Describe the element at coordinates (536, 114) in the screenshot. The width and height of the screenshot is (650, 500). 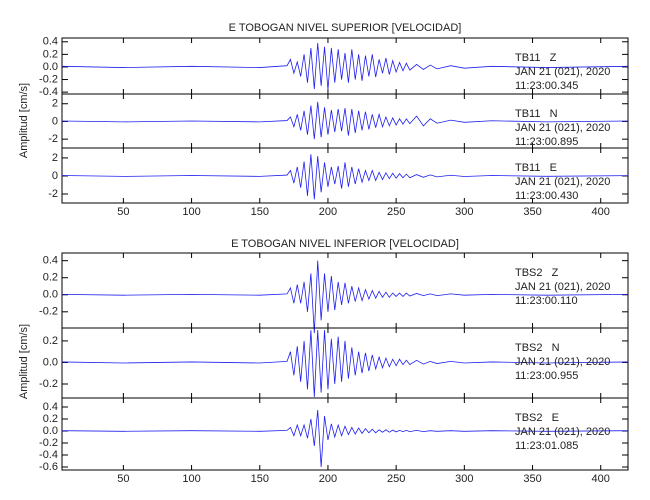
I see `trace-annotation: TB11 N` at that location.